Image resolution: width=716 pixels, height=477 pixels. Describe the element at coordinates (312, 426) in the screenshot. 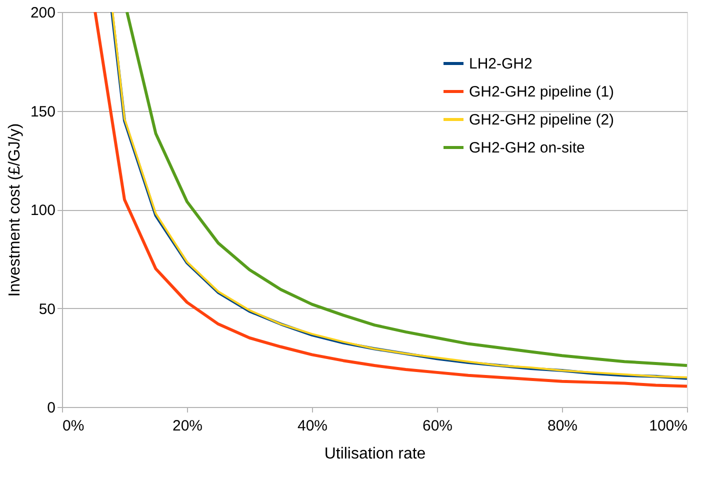

I see `x-tick-label: 40%` at that location.